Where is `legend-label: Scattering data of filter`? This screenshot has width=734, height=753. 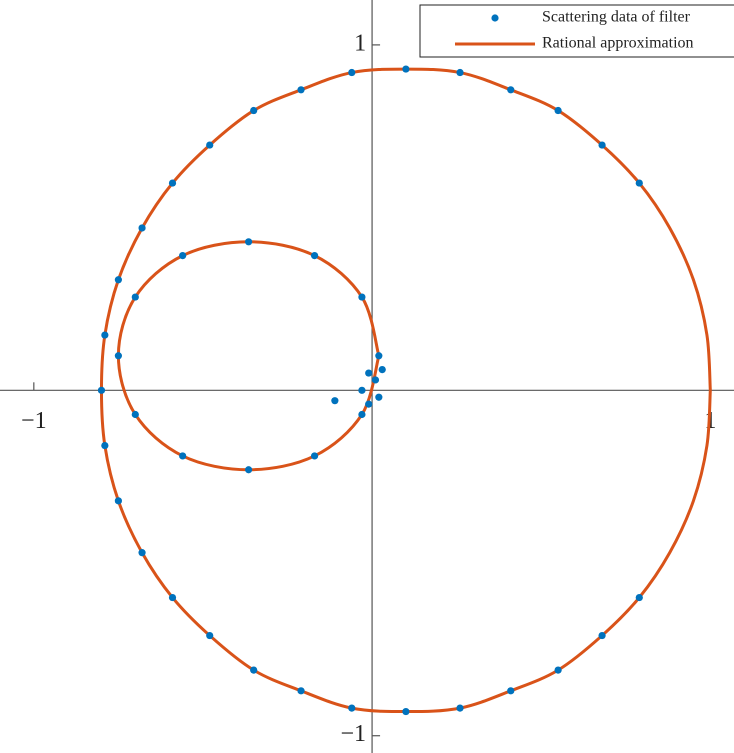
legend-label: Scattering data of filter is located at coordinates (616, 17).